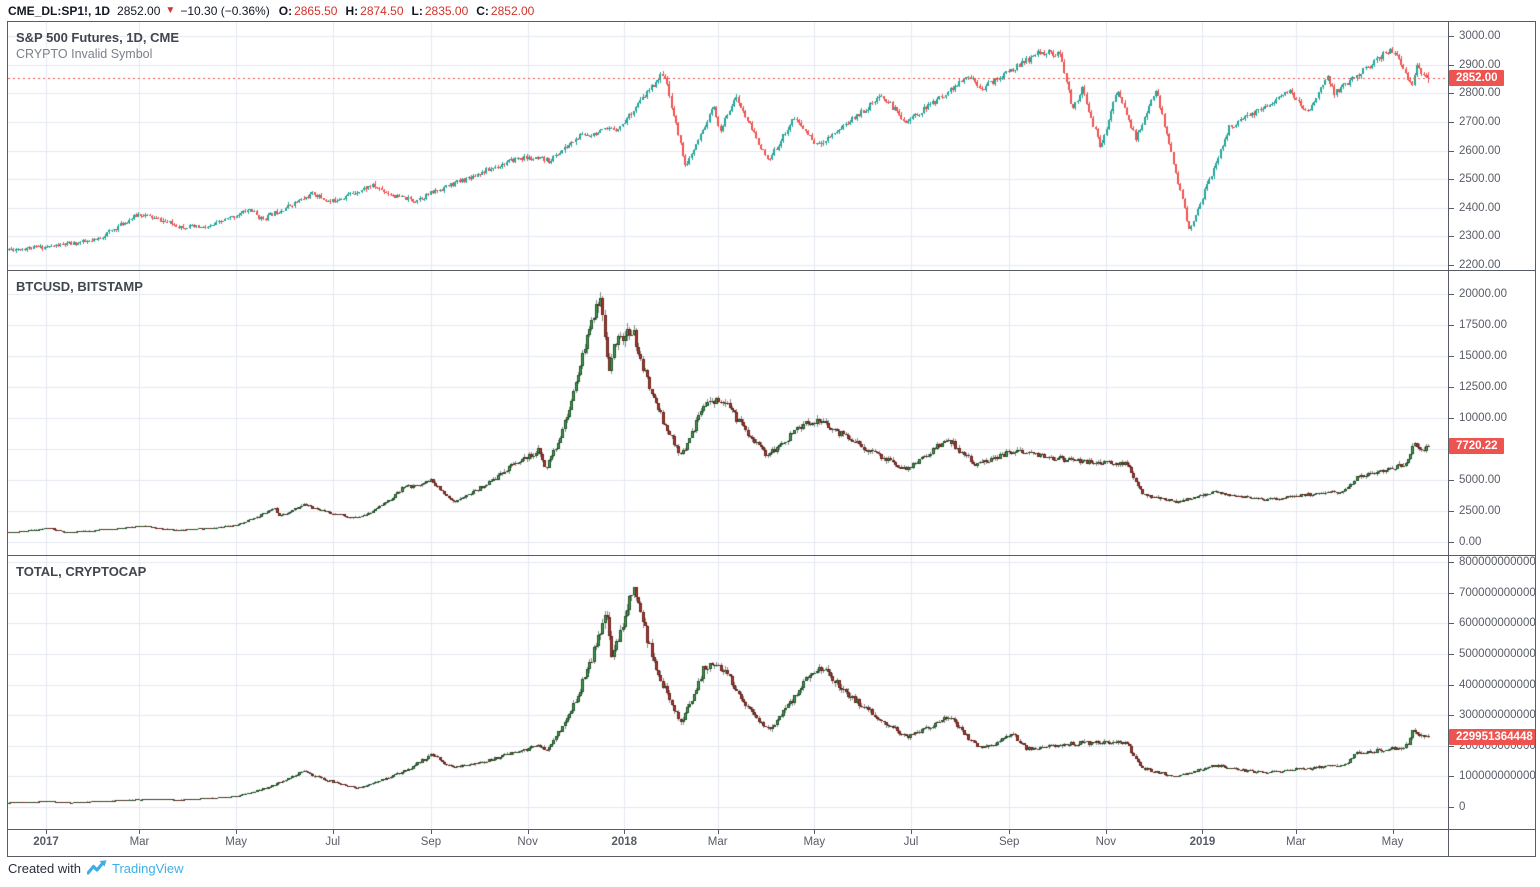  I want to click on high-value: 2874.50, so click(382, 10).